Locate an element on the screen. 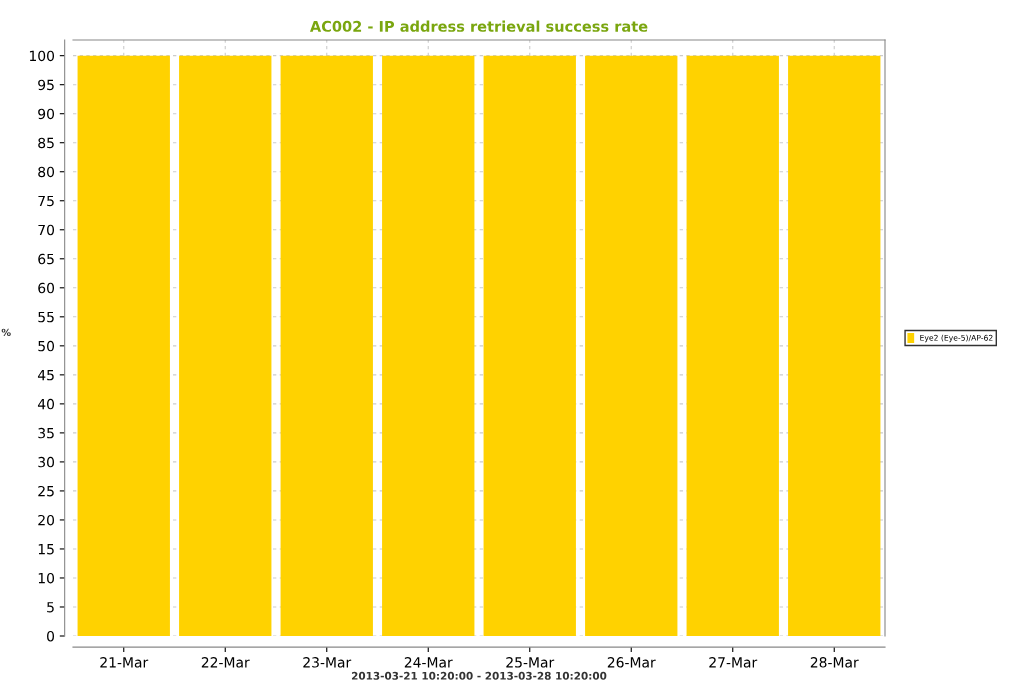 The width and height of the screenshot is (1028, 689). y-tick-label: 90 is located at coordinates (46, 114).